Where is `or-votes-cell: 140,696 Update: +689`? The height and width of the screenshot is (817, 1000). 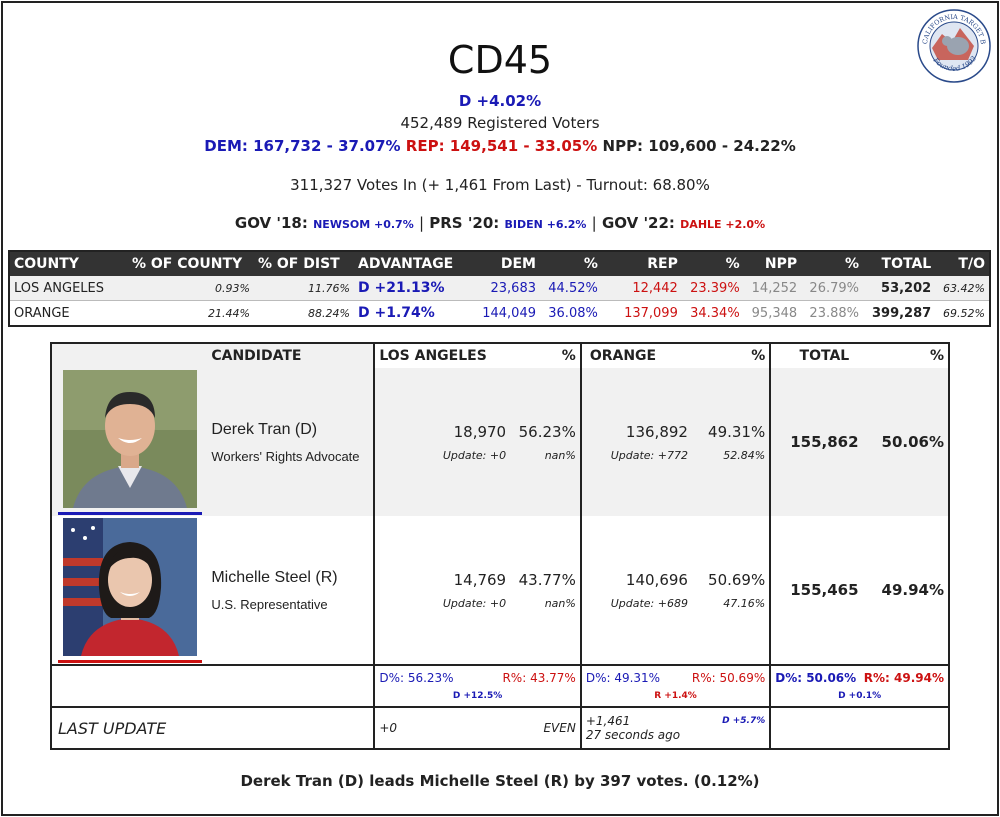 or-votes-cell: 140,696 Update: +689 is located at coordinates (635, 590).